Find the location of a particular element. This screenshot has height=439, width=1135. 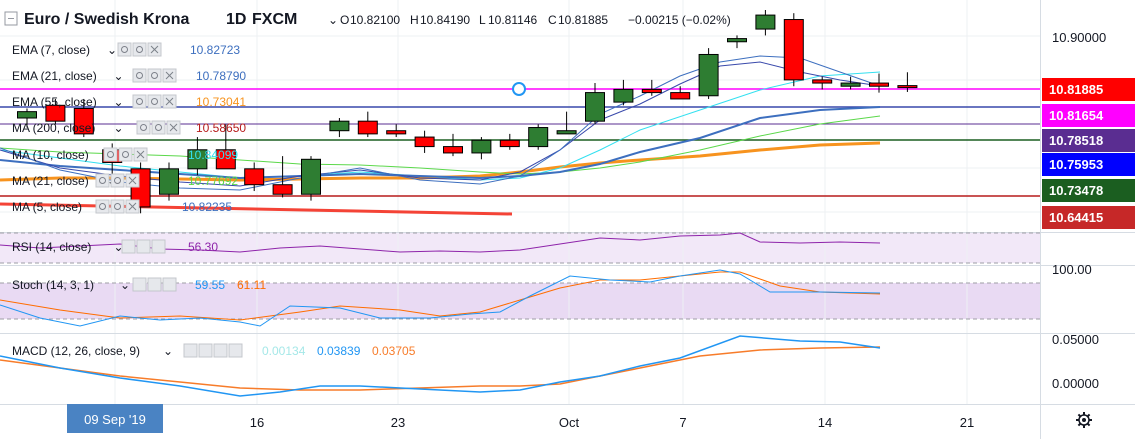

source-label: FXCM is located at coordinates (274, 19).